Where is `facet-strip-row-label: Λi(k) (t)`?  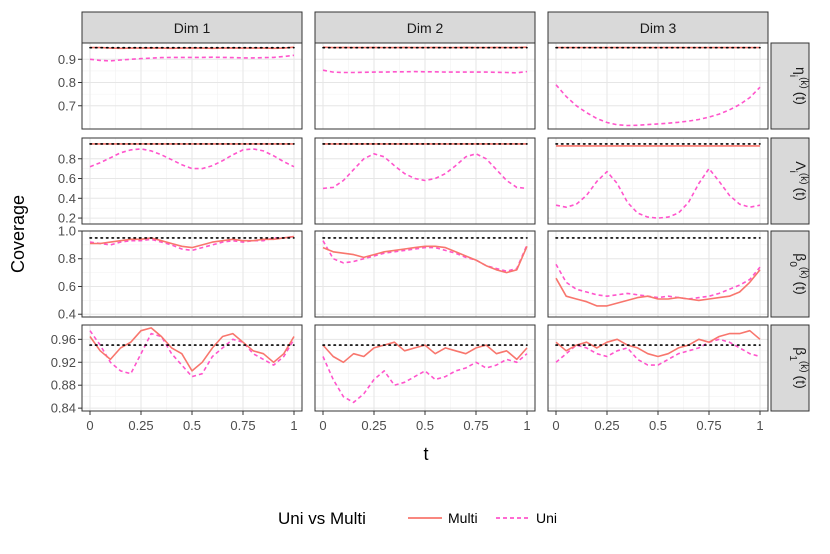
facet-strip-row-label: Λi(k) (t) is located at coordinates (799, 180).